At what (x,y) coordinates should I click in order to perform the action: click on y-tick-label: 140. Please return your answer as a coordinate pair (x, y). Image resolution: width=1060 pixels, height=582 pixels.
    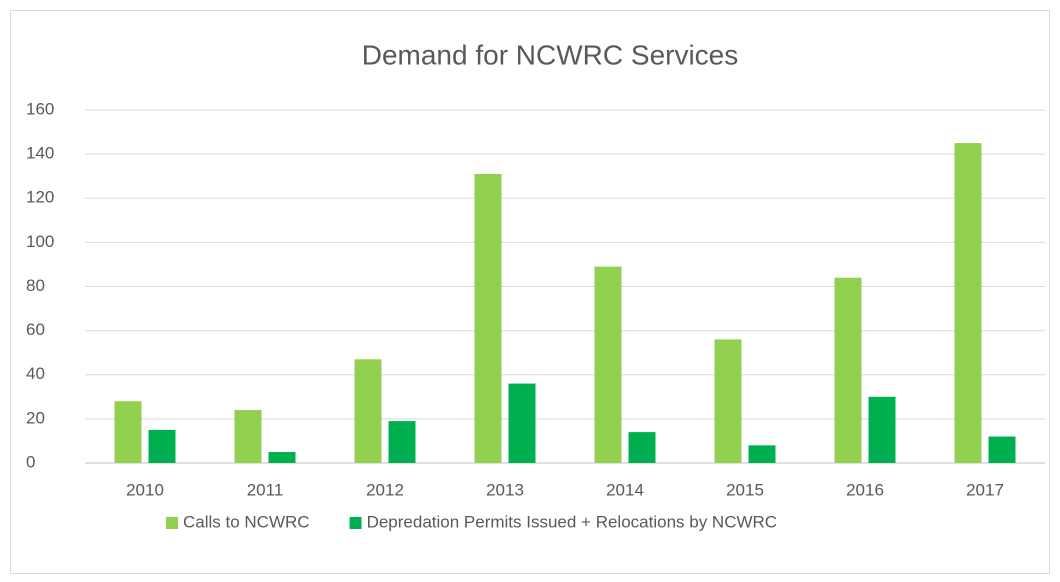
    Looking at the image, I should click on (40, 153).